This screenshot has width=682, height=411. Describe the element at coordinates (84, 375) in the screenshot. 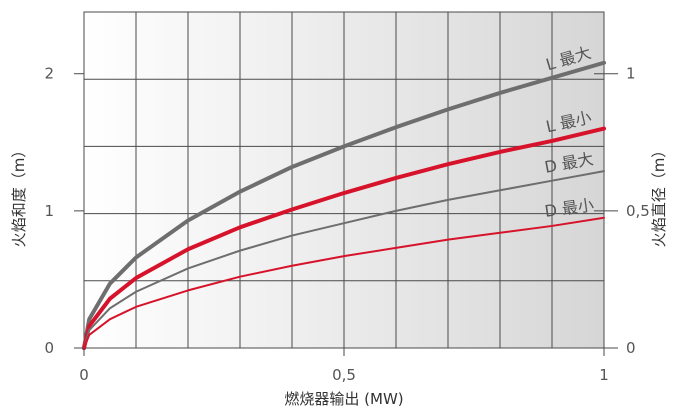

I see `x-tick-label: 0` at that location.